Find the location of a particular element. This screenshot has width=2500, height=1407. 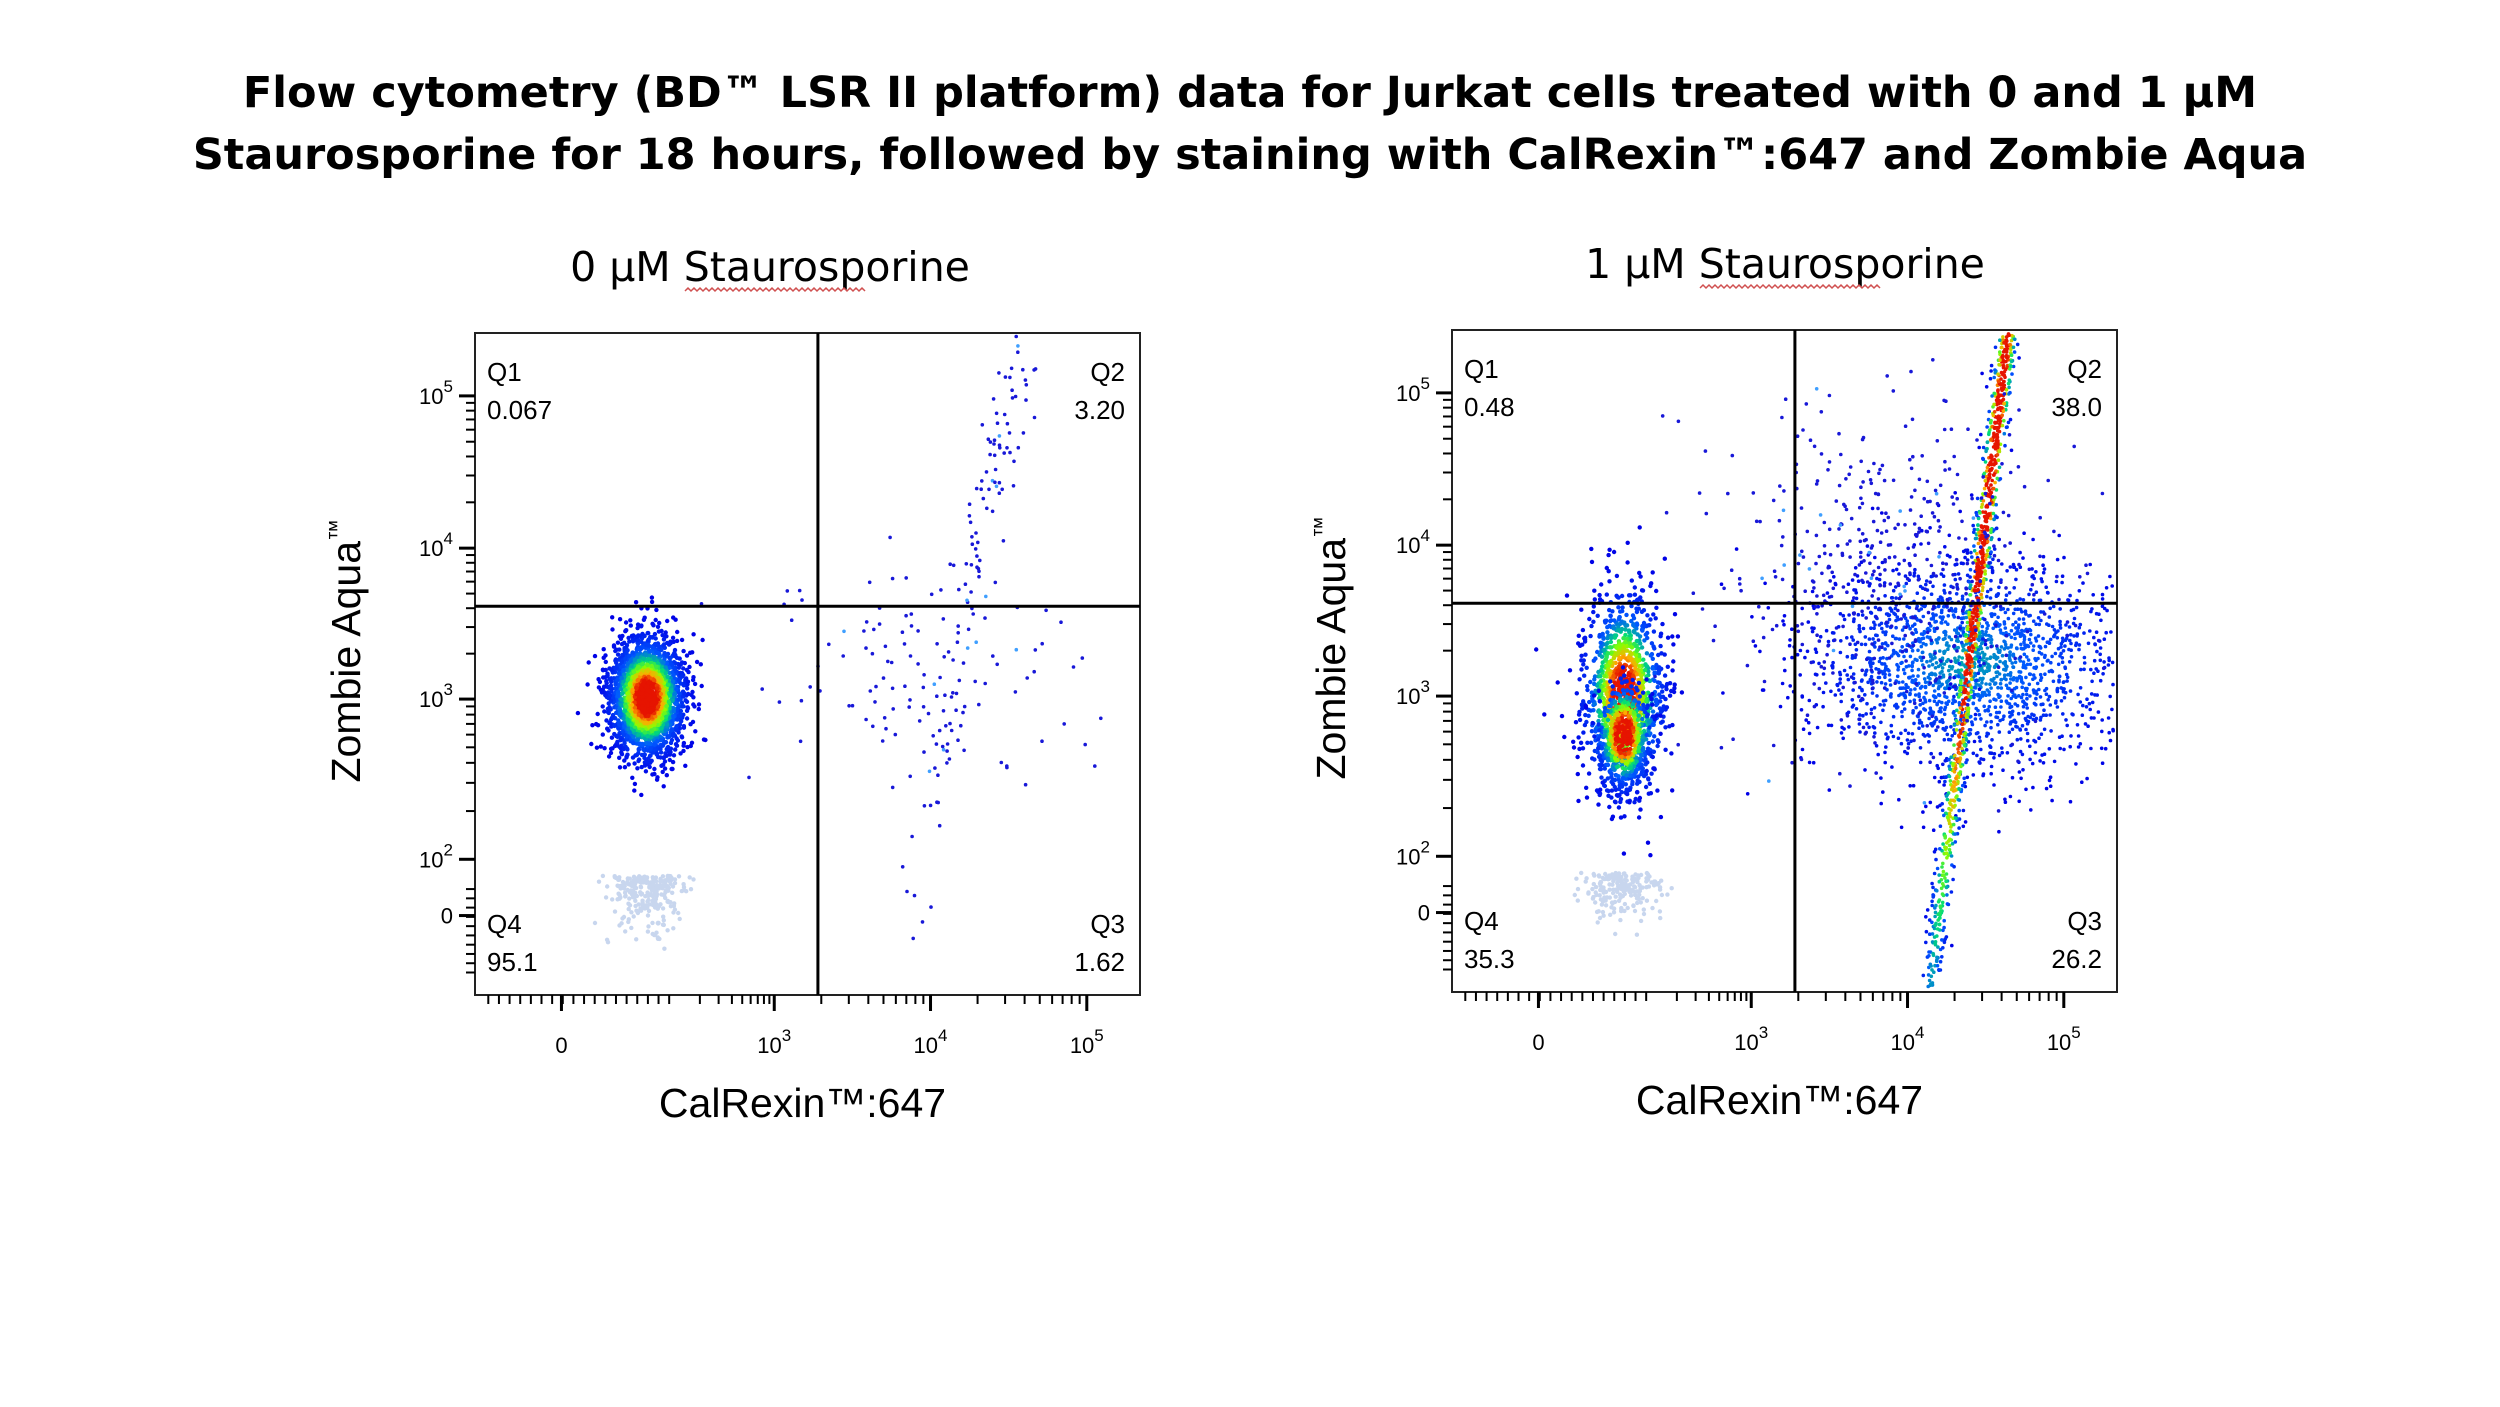

quadrant-value-q4: 95.1 is located at coordinates (512, 962).